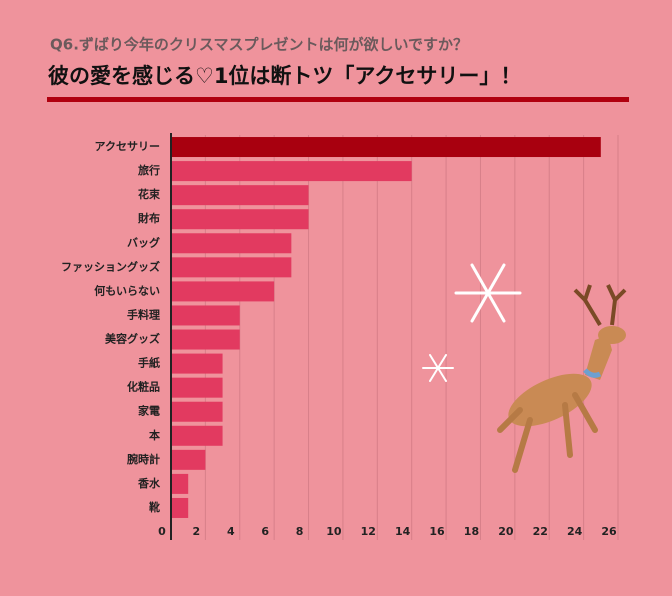 The image size is (672, 596). Describe the element at coordinates (300, 531) in the screenshot. I see `x-tick-label: 8` at that location.